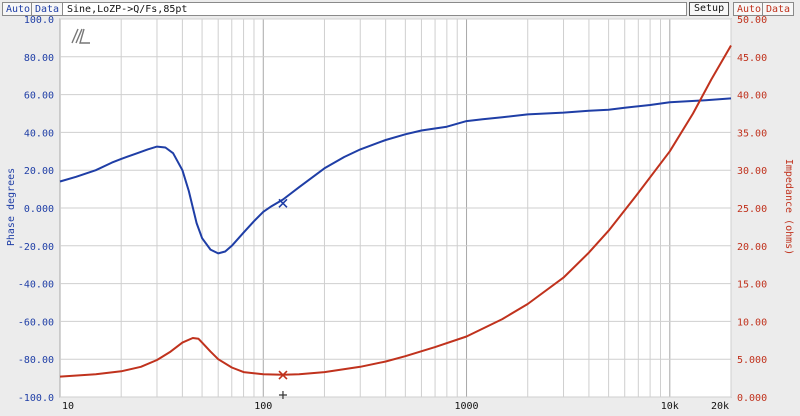 This screenshot has height=416, width=800. Describe the element at coordinates (752, 133) in the screenshot. I see `right-tick-label: 35.00` at that location.